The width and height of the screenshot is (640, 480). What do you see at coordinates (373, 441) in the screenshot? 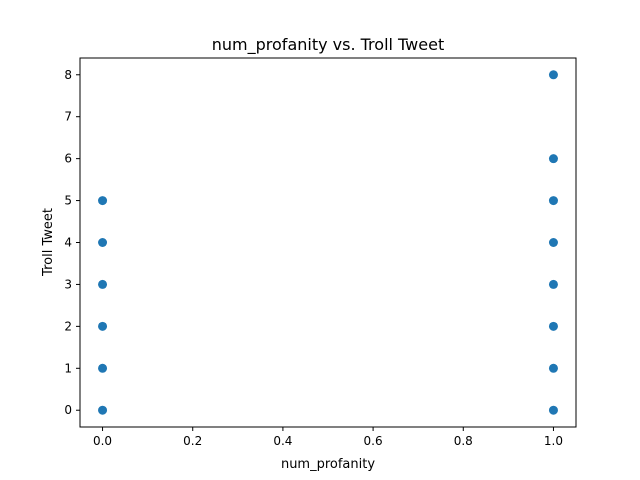
I see `x-tick-label: 0.6` at bounding box center [373, 441].